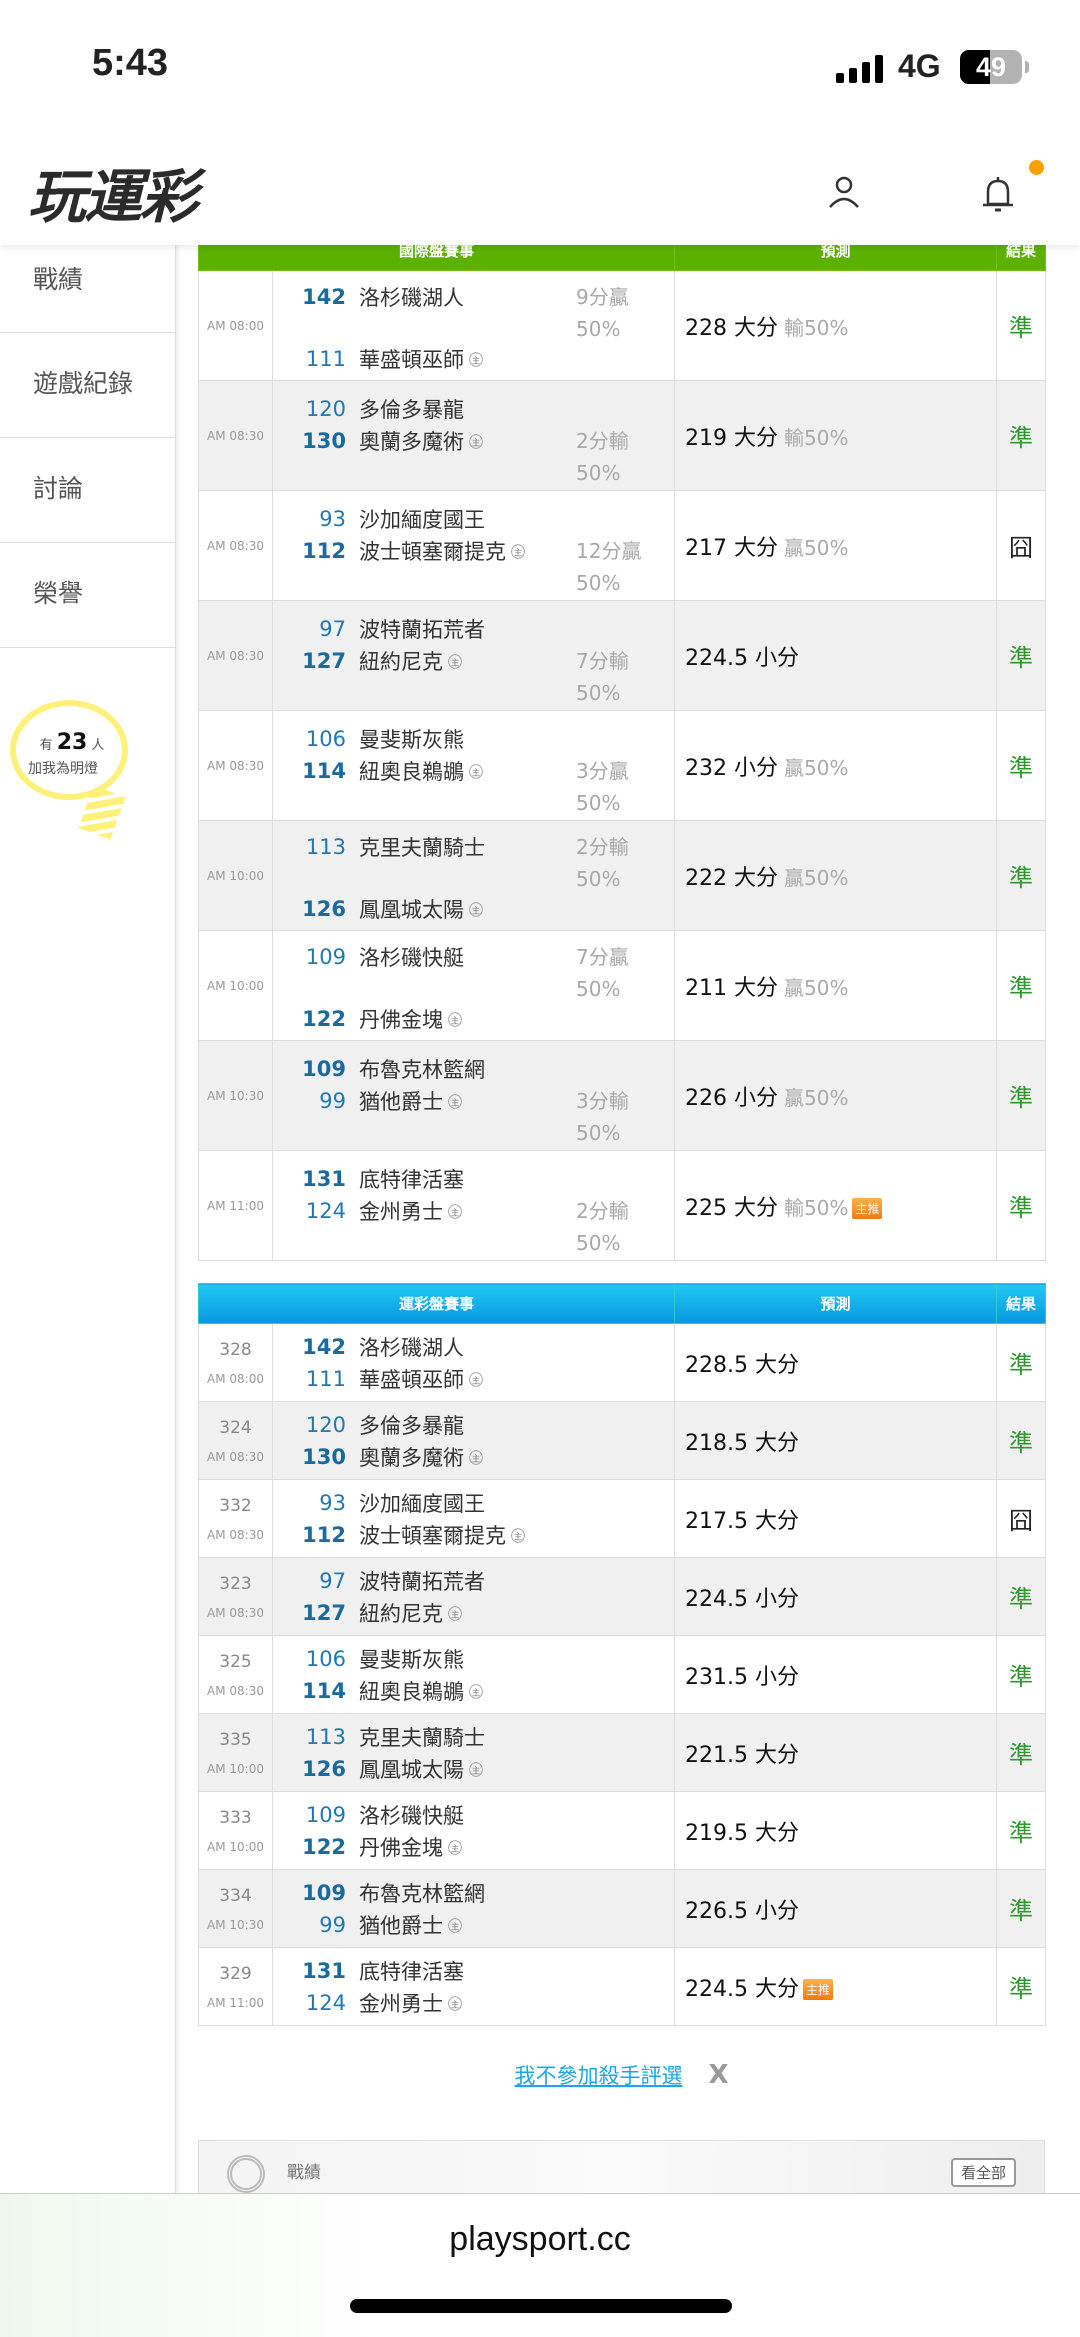  I want to click on table-row: 332 AM 08:30 93 沙加緬度國王 112 波士頓塞爾提克主 217.5 大分 囧, so click(622, 1518).